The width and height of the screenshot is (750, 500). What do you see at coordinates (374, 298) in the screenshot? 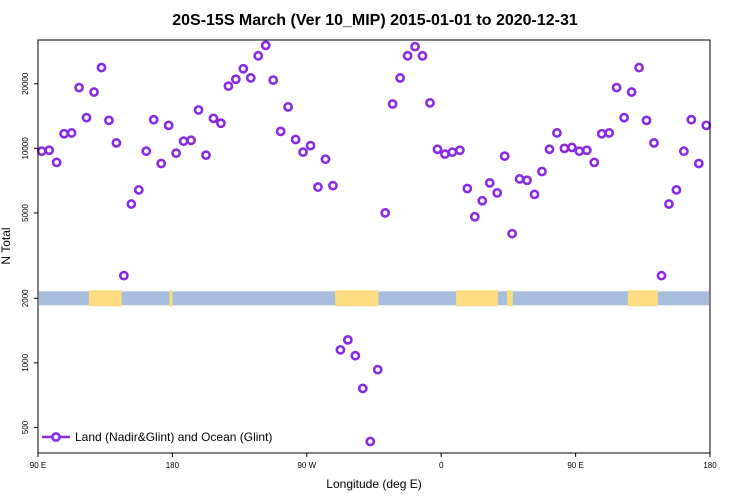
I see `land-ocean-band` at bounding box center [374, 298].